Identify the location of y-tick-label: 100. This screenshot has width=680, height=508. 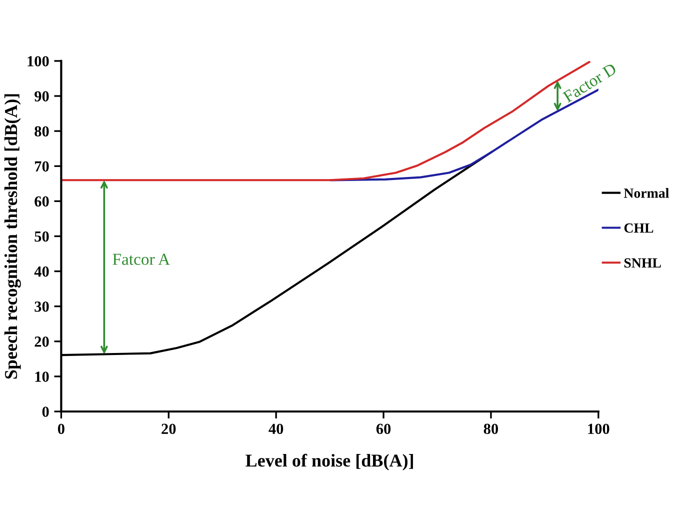
(38, 61).